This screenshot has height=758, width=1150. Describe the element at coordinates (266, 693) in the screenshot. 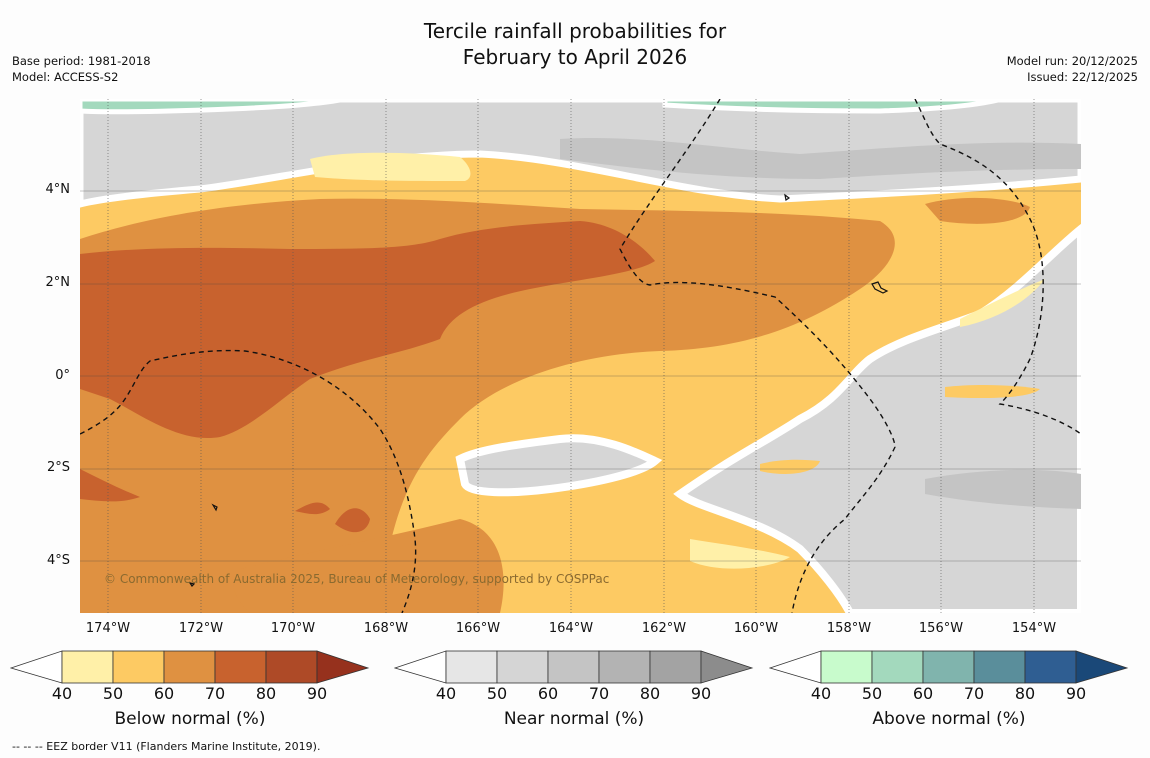

I see `below-normal-tick-80: 80` at that location.